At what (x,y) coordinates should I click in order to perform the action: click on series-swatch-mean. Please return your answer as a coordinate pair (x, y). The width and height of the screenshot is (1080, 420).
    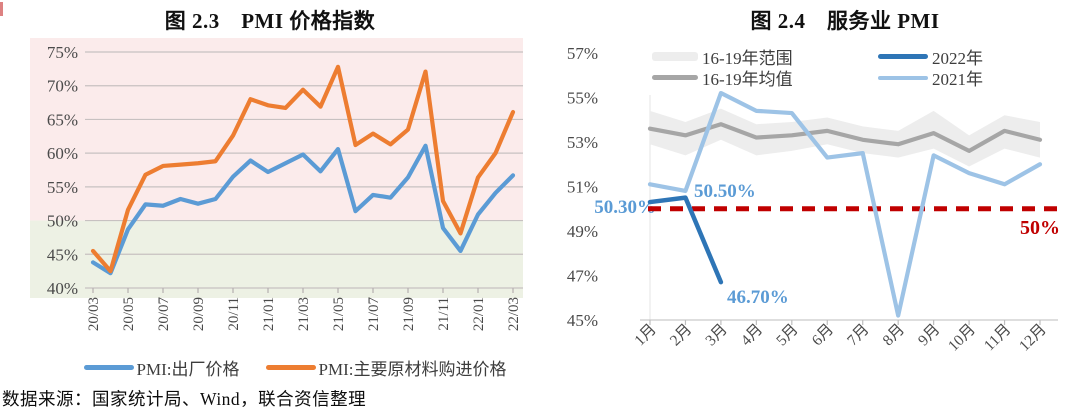
    Looking at the image, I should click on (675, 77).